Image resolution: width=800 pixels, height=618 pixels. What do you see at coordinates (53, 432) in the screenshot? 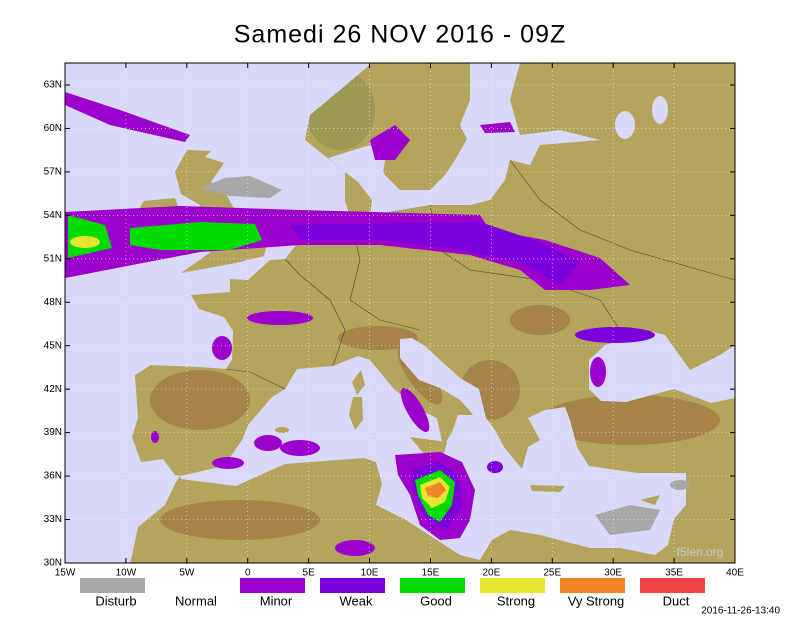
I see `lat-label: 39N` at bounding box center [53, 432].